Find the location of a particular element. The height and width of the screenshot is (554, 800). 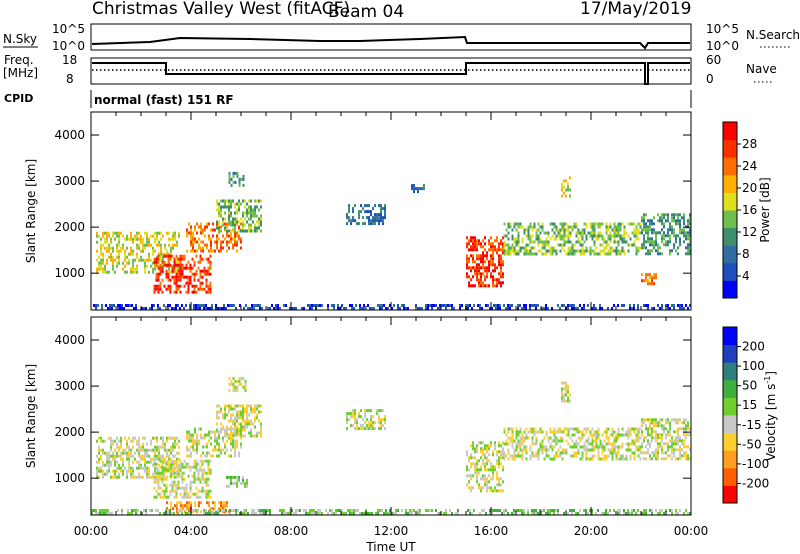

colorbar-tick-label: 4 is located at coordinates (746, 276).